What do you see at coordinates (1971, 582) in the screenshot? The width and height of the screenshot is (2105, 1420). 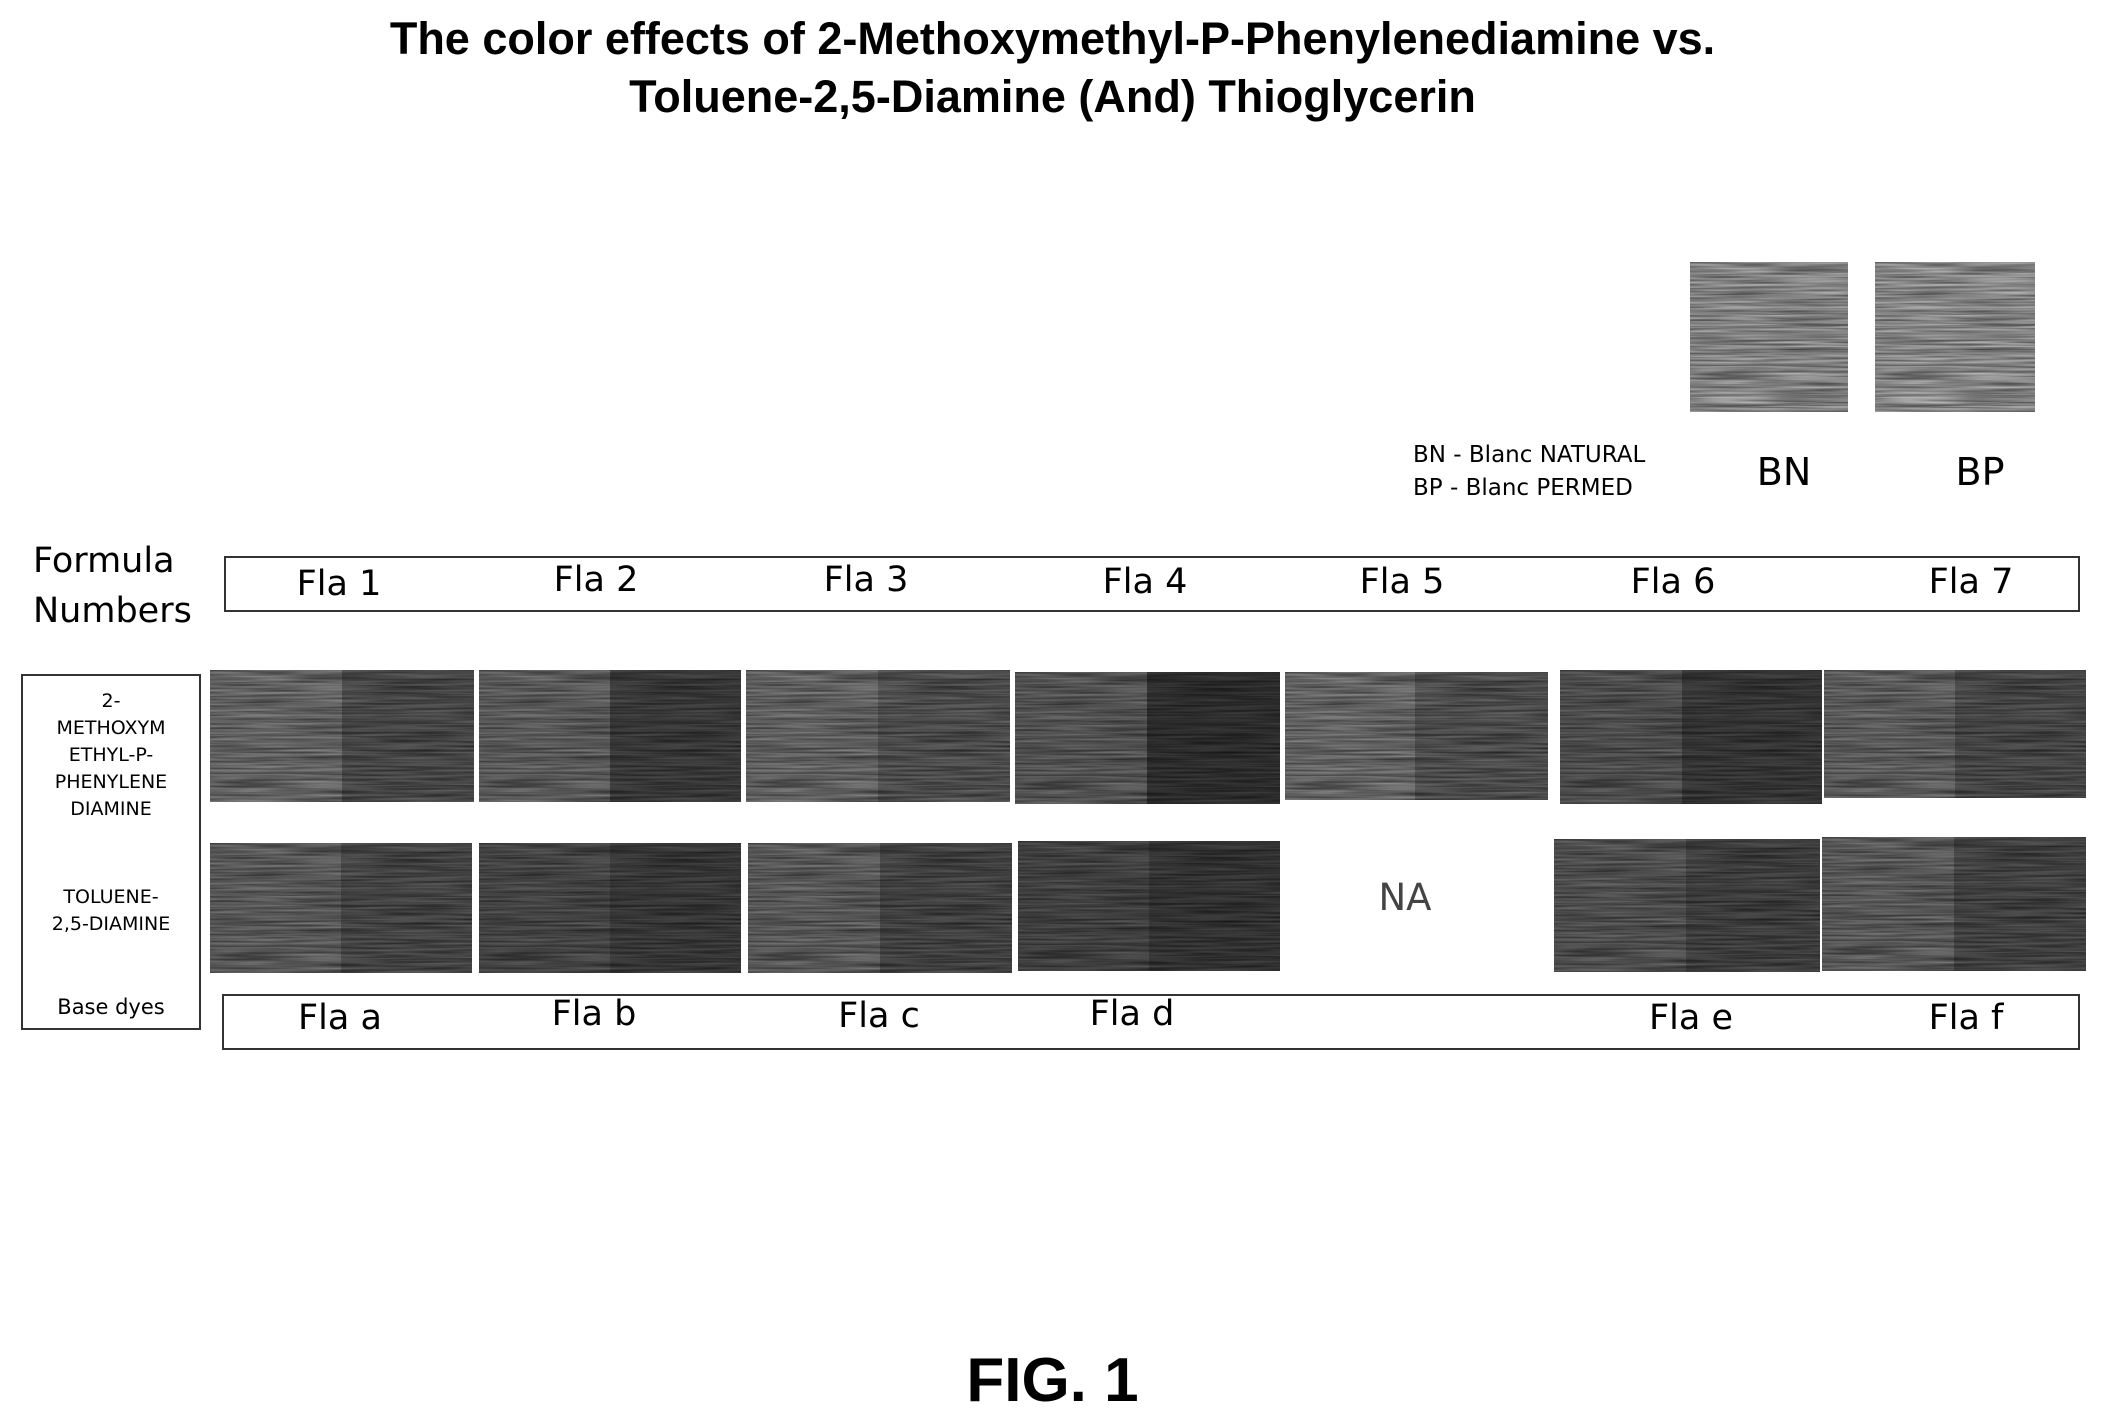 I see `formula-label-7: Fla 7` at bounding box center [1971, 582].